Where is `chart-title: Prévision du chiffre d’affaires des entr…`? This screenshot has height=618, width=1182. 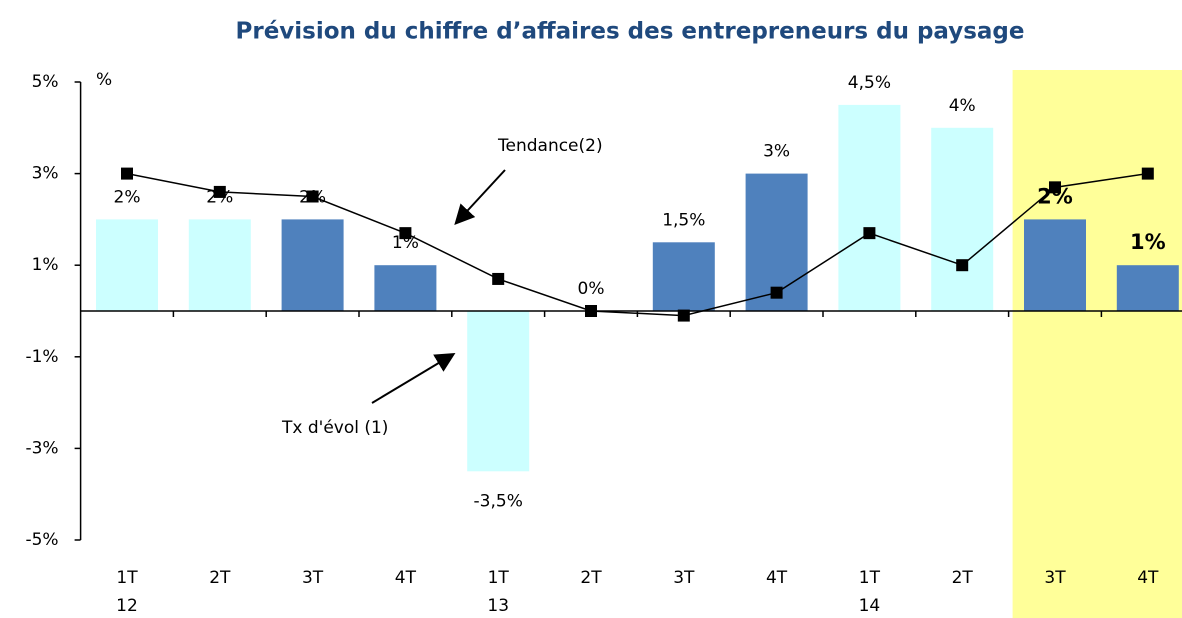
chart-title: Prévision du chiffre d’affaires des entr… is located at coordinates (630, 32).